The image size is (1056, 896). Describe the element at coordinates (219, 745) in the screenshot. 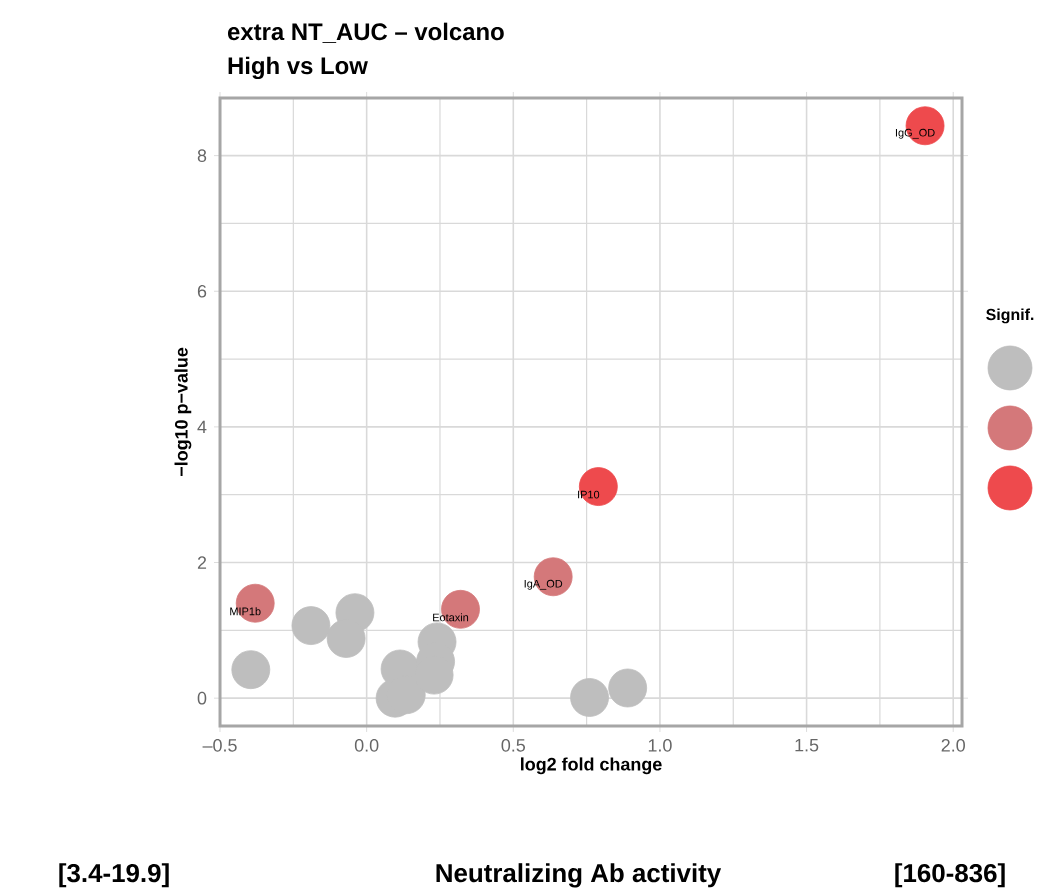

I see `x-tick-label: –0.5` at that location.